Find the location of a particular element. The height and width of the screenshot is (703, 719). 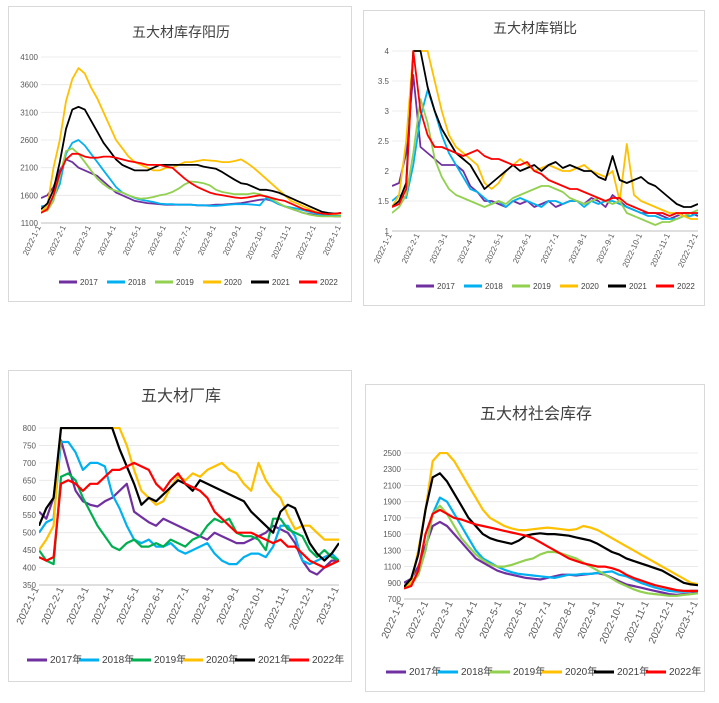

legend-label: 2018年 is located at coordinates (118, 659).